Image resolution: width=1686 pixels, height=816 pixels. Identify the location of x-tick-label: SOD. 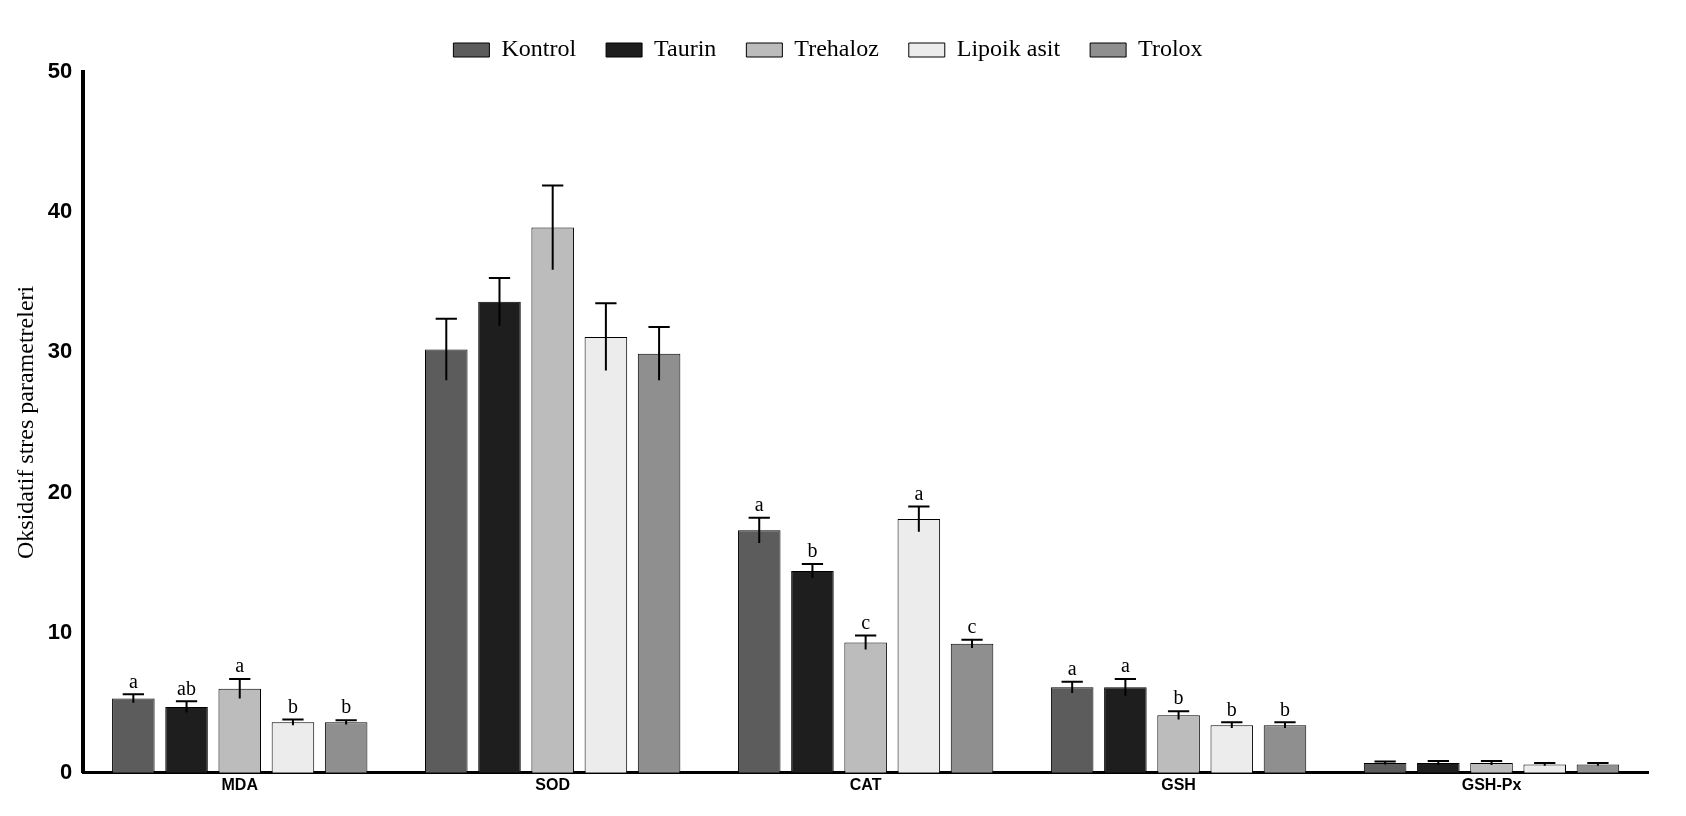
(553, 784).